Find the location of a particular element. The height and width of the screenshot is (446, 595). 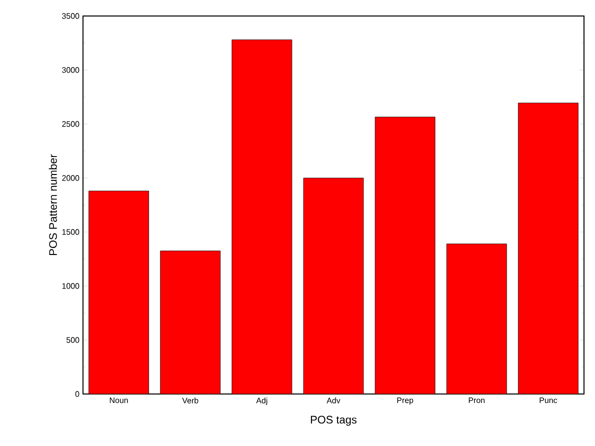

x-axis-title: POS tags is located at coordinates (333, 421).